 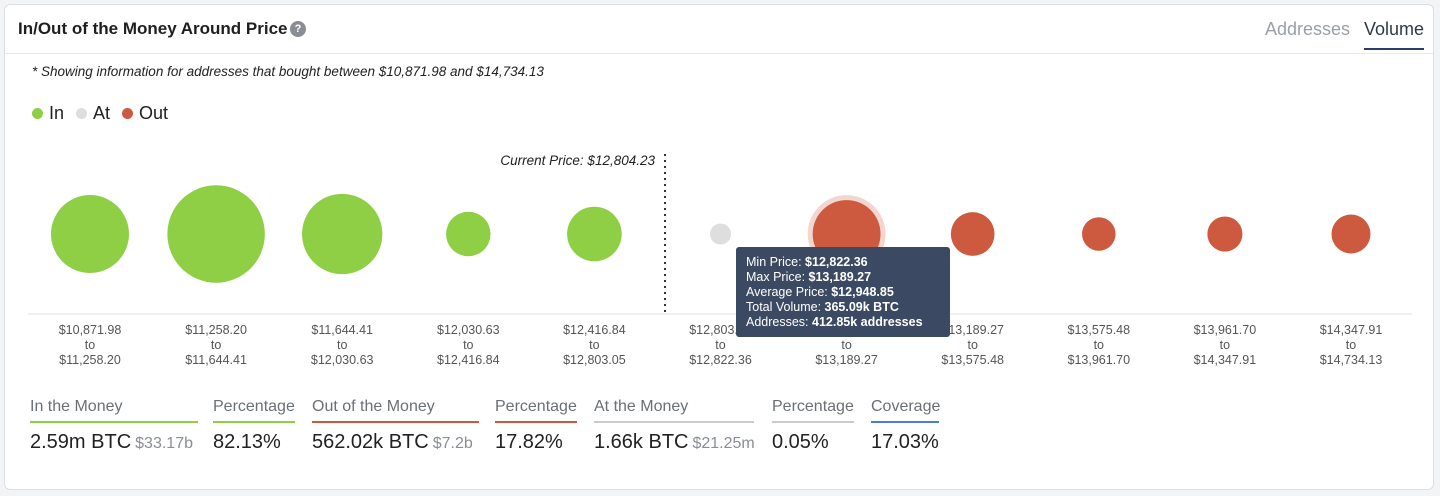 I want to click on stat-sub-value: $21.25m, so click(x=723, y=443).